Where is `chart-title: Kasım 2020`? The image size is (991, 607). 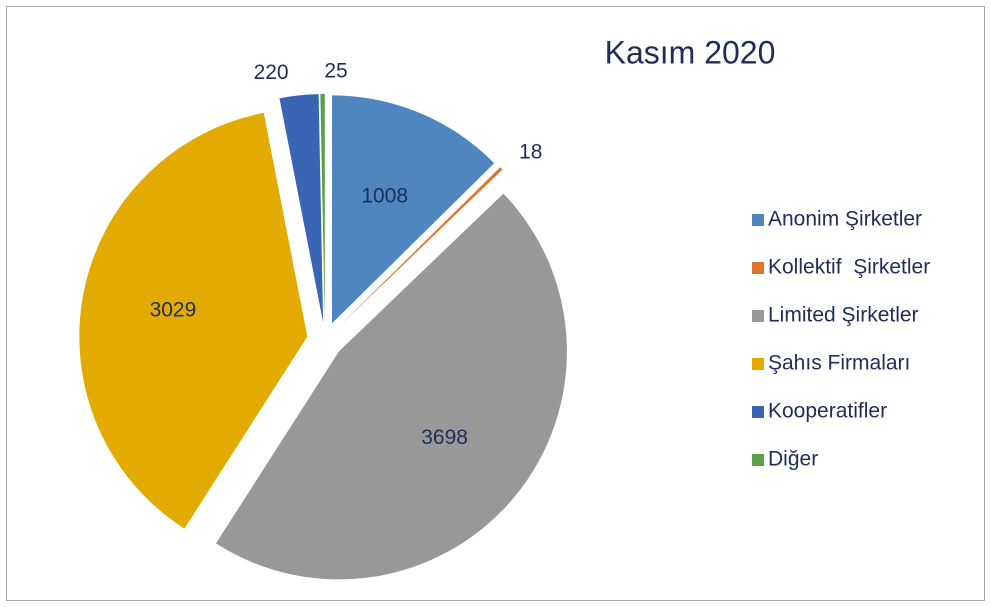
chart-title: Kasım 2020 is located at coordinates (690, 52).